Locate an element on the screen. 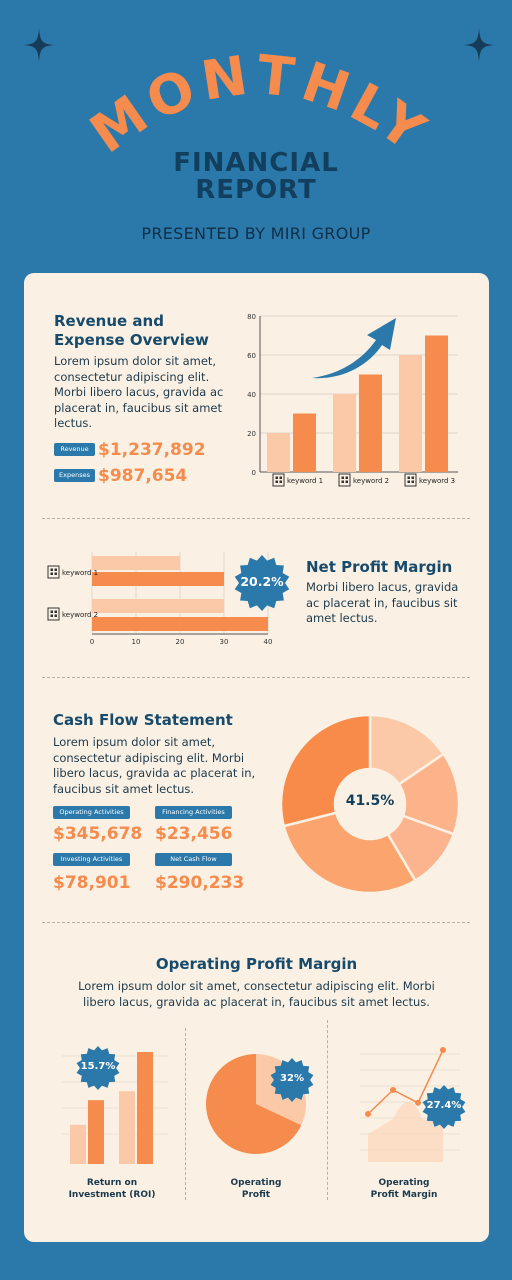 The image size is (512, 1280). column-divider is located at coordinates (327, 1110).